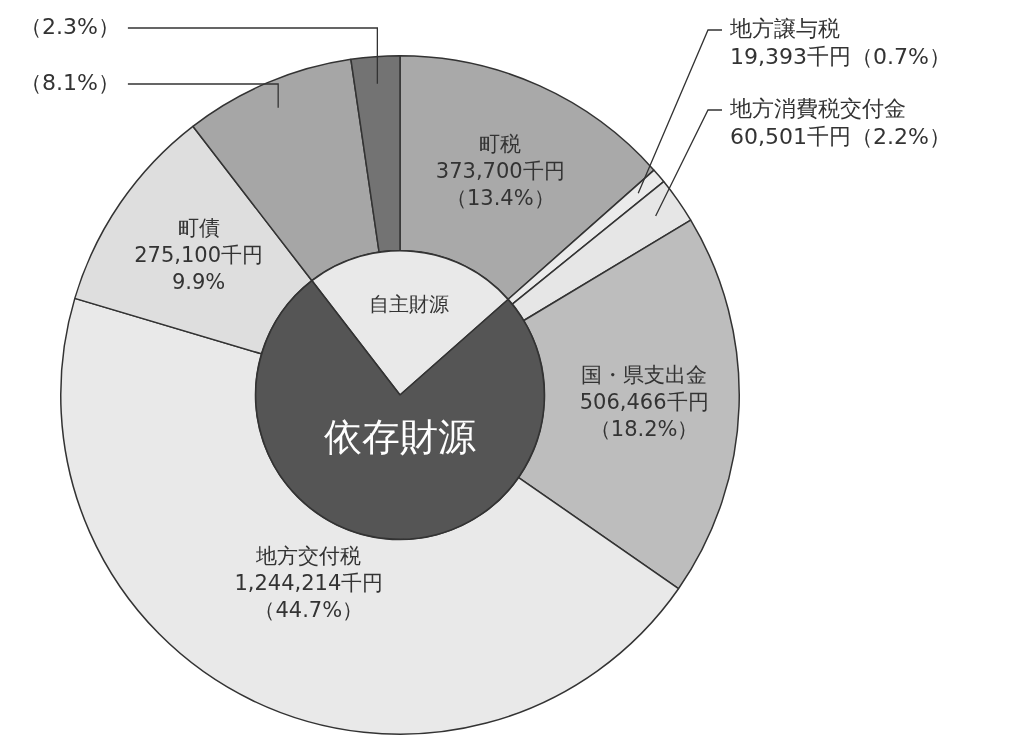 Image resolution: width=1033 pixels, height=746 pixels. Describe the element at coordinates (308, 556) in the screenshot. I see `slice-label: 地方交付税` at that location.